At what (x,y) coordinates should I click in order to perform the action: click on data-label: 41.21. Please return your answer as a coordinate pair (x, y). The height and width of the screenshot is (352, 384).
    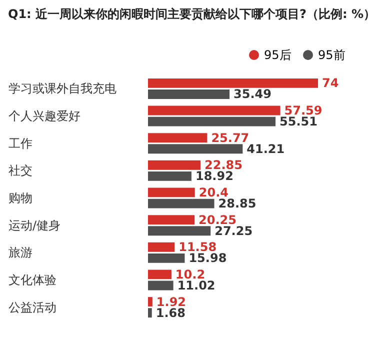
    Looking at the image, I should click on (265, 149).